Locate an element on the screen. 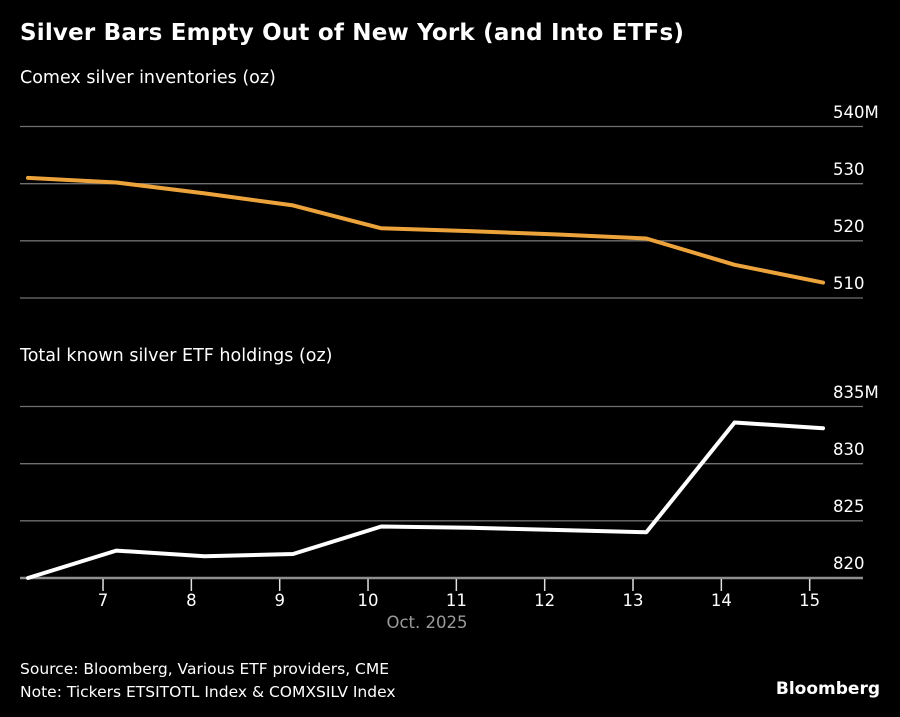 The height and width of the screenshot is (717, 900). y-tick-label: 530 is located at coordinates (849, 169).